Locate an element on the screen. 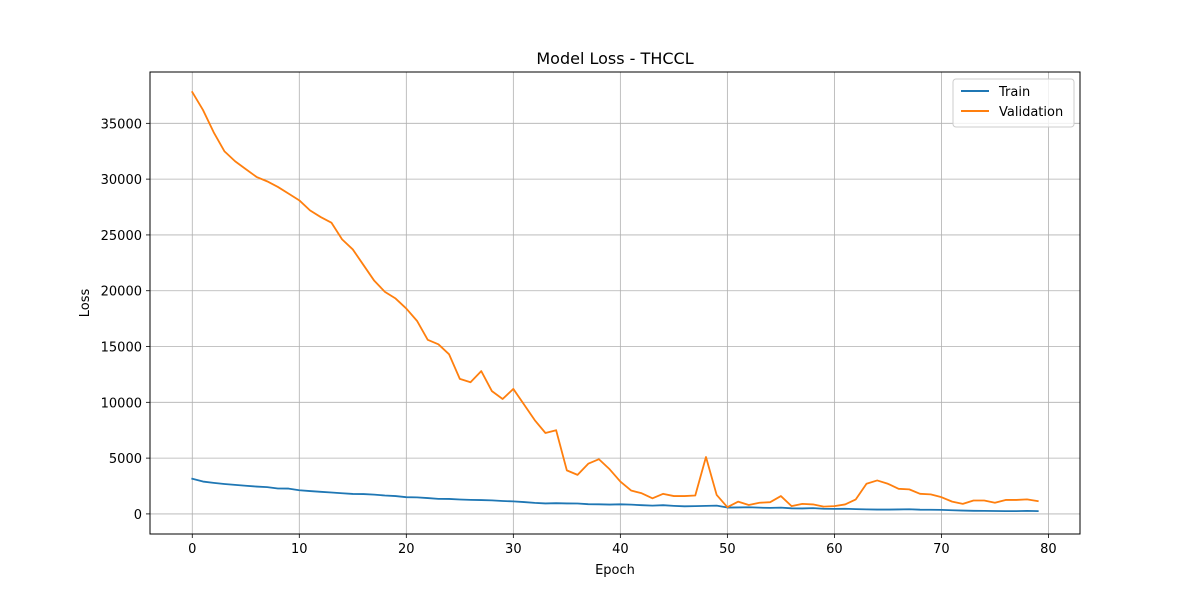 The height and width of the screenshot is (600, 1200). y-tick-label: 25000 is located at coordinates (121, 236).